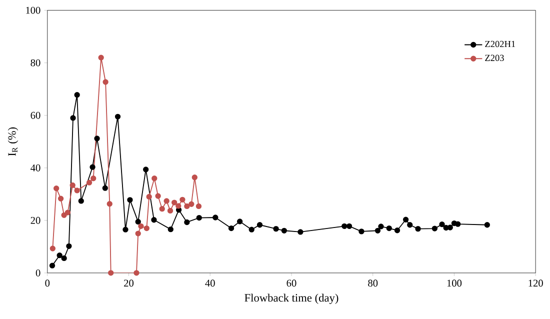 Image resolution: width=550 pixels, height=319 pixels. Describe the element at coordinates (535, 283) in the screenshot. I see `x-tick-label: 120` at that location.